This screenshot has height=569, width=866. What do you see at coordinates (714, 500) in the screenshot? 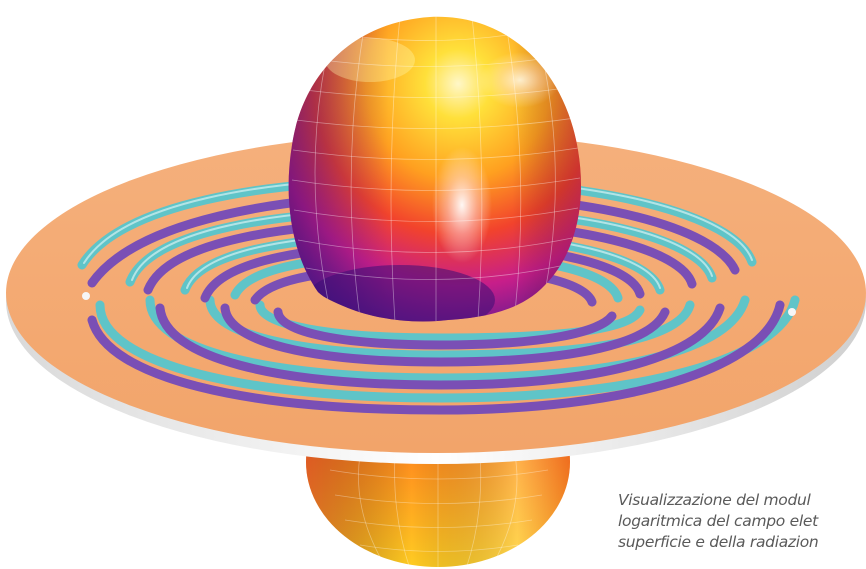
I see `caption-line-1: Visualizzazione del modul` at bounding box center [714, 500].